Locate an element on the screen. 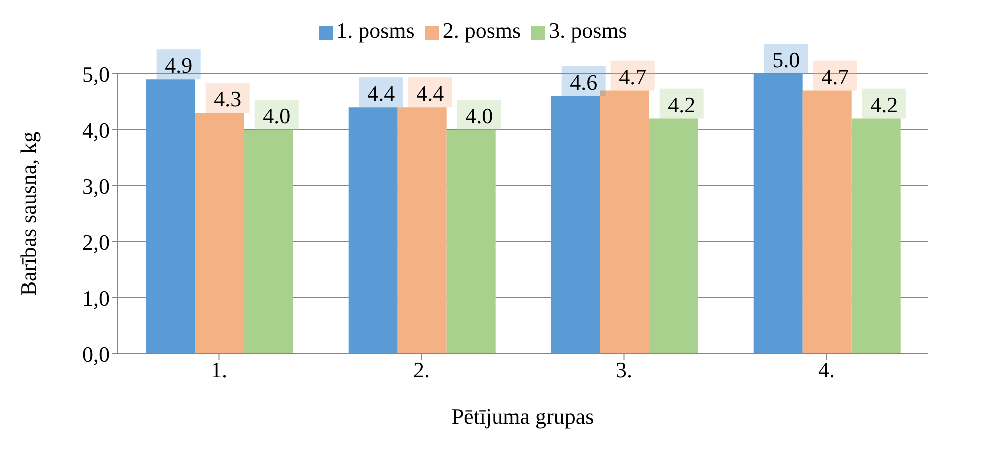 The image size is (985, 454). data-label: 5.0 is located at coordinates (786, 60).